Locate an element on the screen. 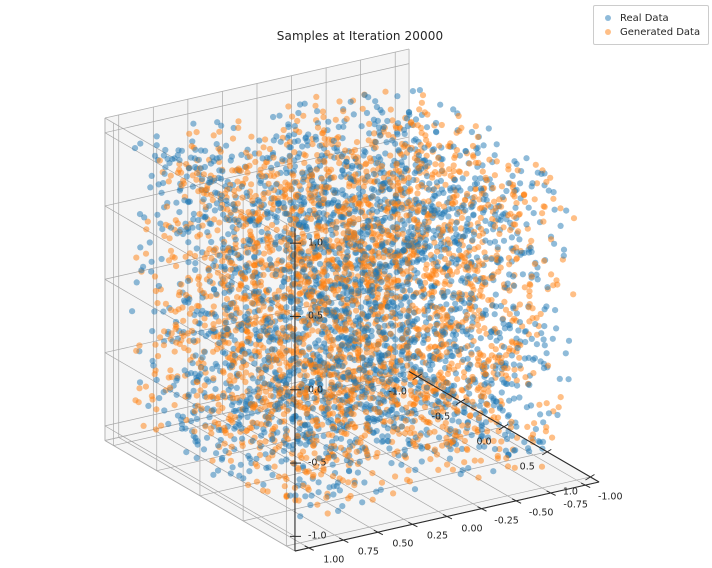 This screenshot has width=712, height=568. gridline is located at coordinates (257, 98).